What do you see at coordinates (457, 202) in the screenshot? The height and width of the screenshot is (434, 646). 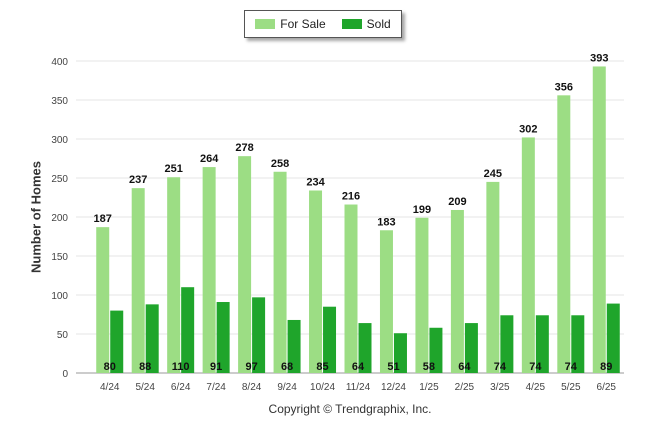 I see `data-label-for-sale: 209` at bounding box center [457, 202].